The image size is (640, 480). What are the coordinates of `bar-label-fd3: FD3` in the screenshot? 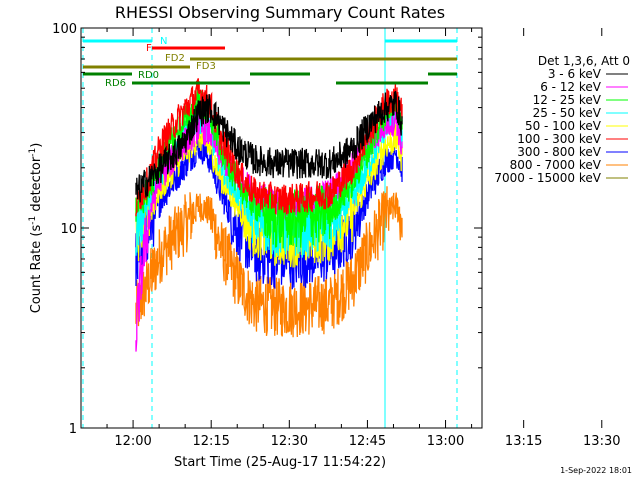 It's located at (206, 66).